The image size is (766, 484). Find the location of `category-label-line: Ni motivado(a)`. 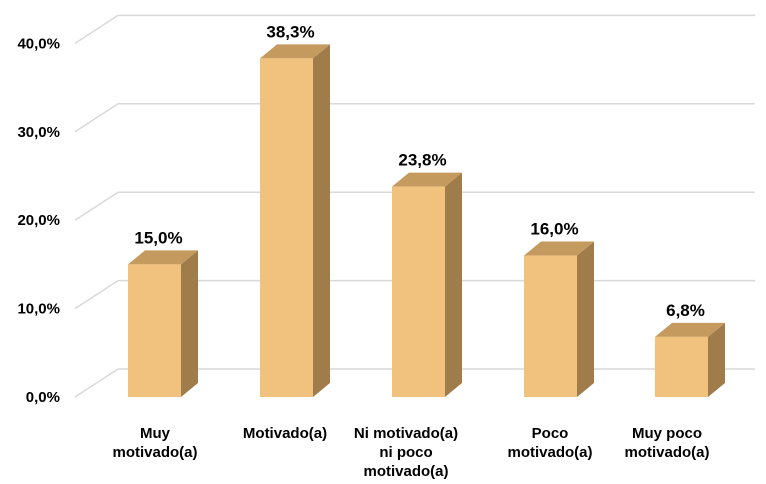

category-label-line: Ni motivado(a) is located at coordinates (406, 433).